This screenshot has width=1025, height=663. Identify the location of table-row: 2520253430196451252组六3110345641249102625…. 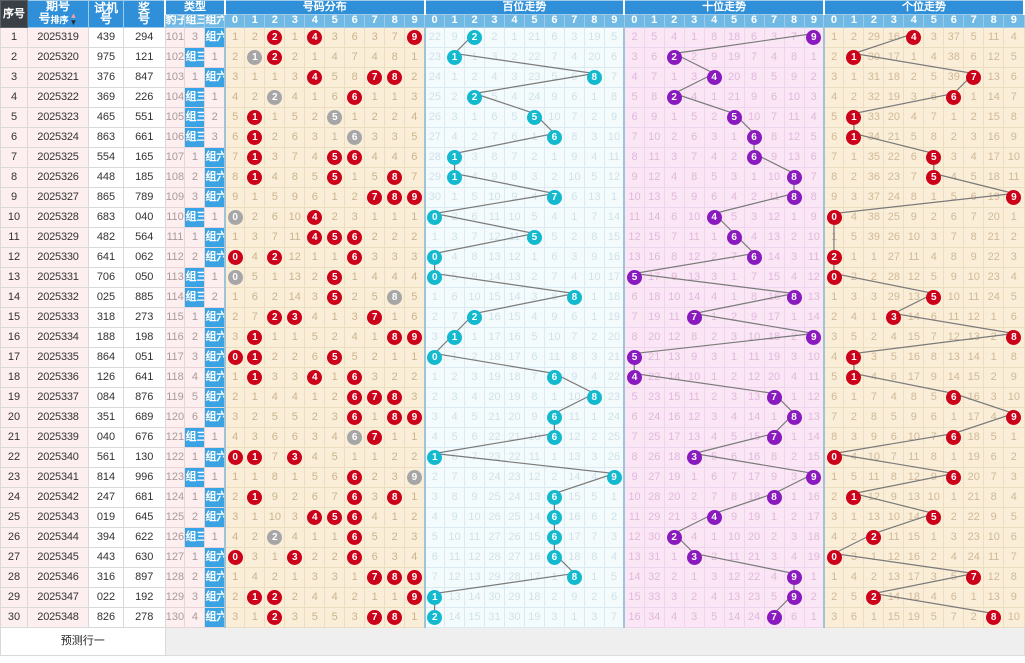
(512, 517).